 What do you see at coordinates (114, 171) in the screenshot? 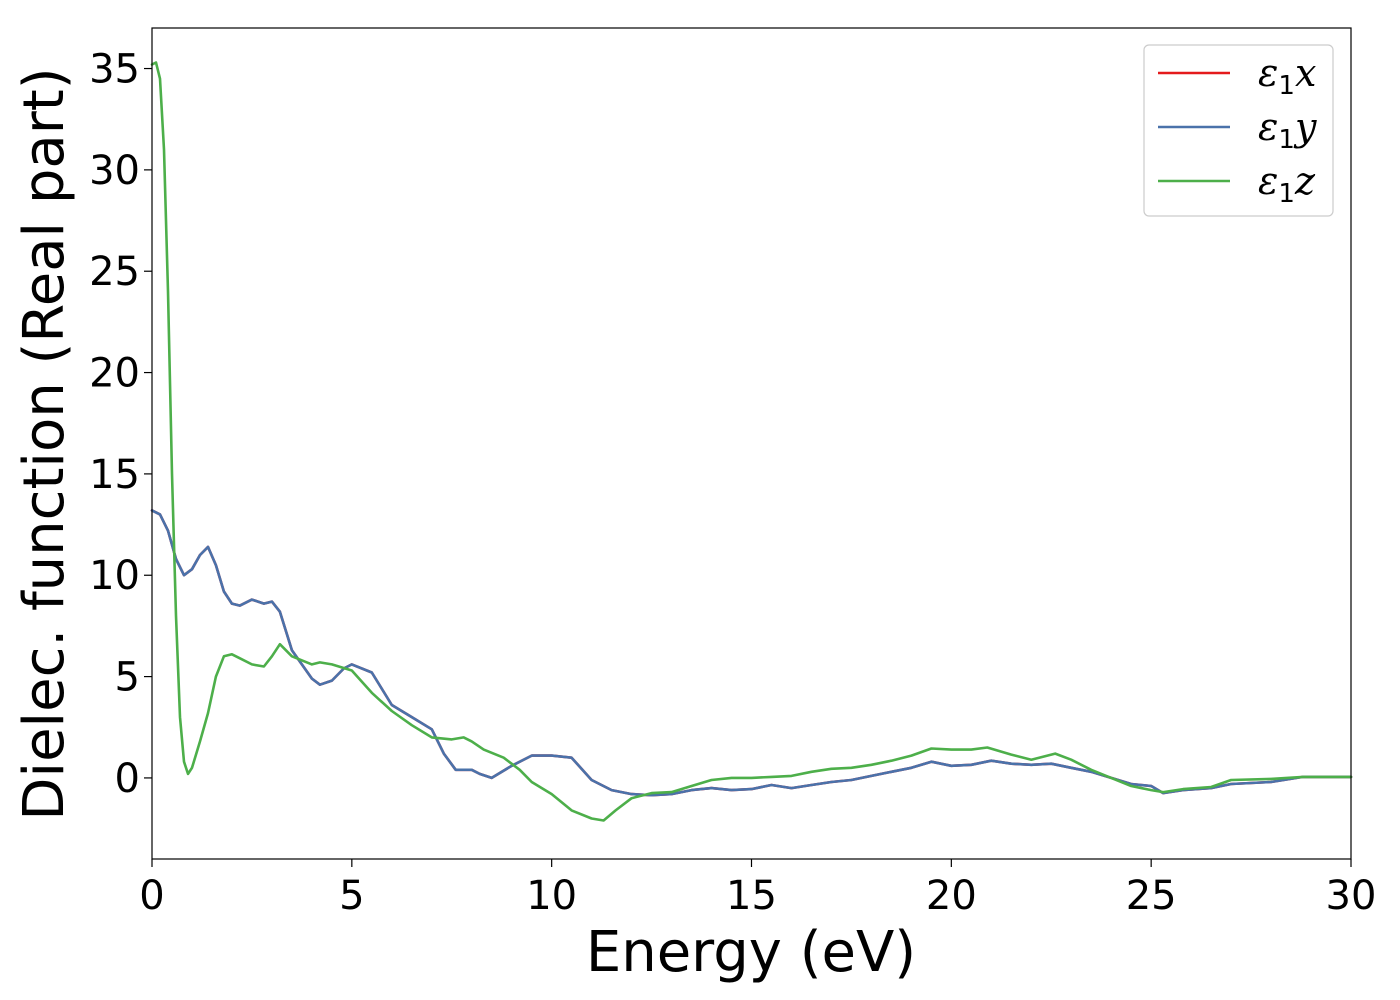
I see `y-tick-label: 30` at bounding box center [114, 171].